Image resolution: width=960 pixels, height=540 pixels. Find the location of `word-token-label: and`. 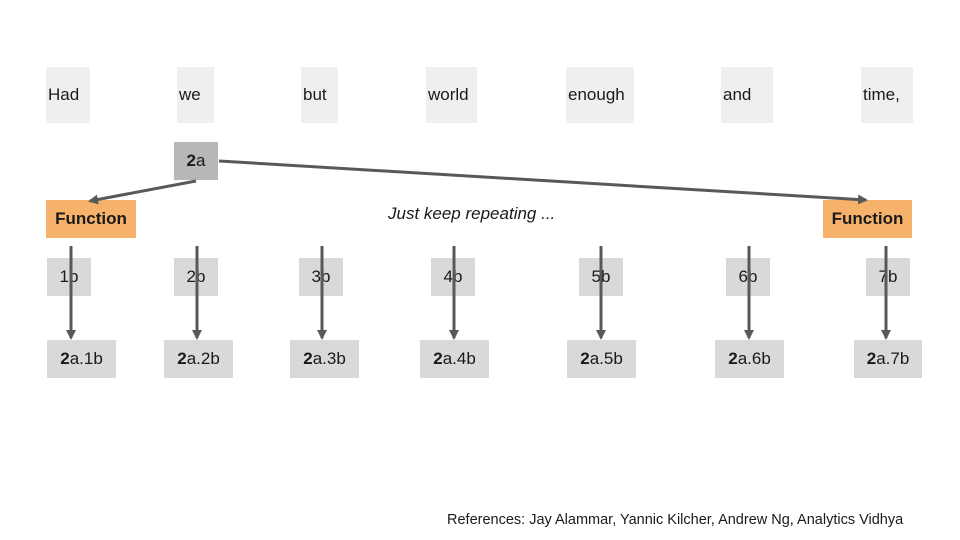

word-token-label: and is located at coordinates (737, 94).